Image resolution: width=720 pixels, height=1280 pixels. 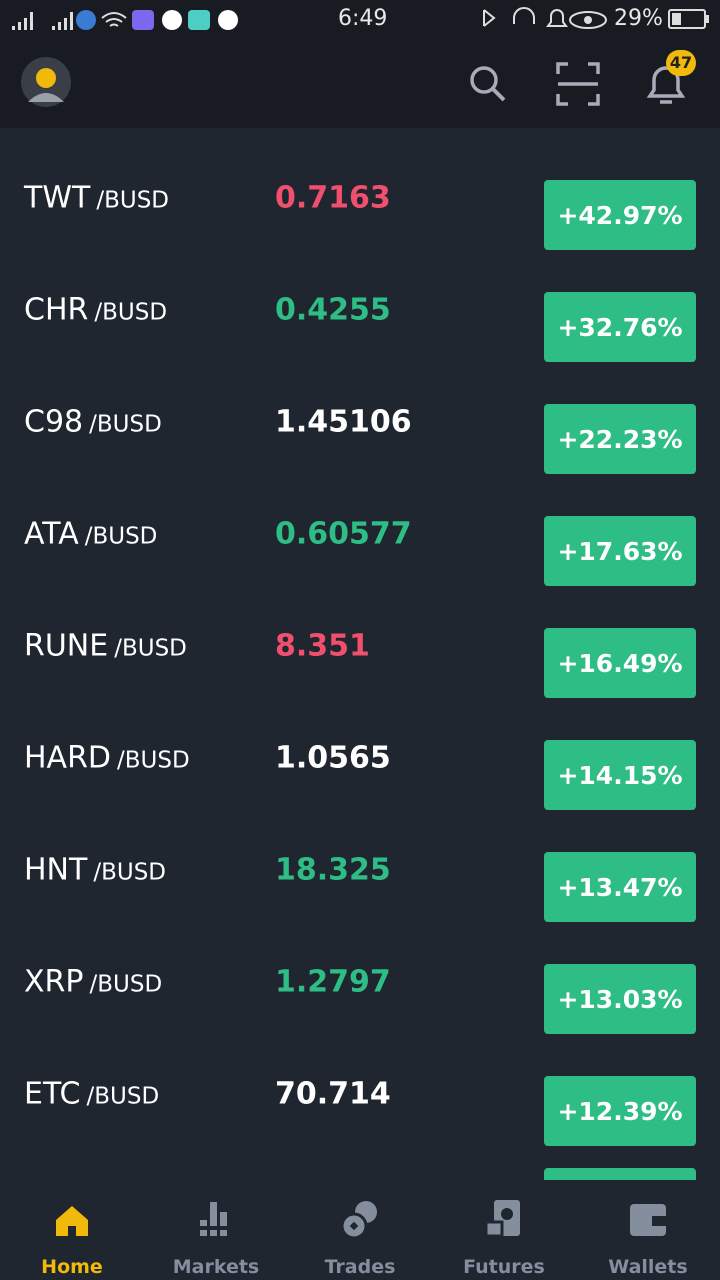 What do you see at coordinates (57, 198) in the screenshot?
I see `base-asset: TWT` at bounding box center [57, 198].